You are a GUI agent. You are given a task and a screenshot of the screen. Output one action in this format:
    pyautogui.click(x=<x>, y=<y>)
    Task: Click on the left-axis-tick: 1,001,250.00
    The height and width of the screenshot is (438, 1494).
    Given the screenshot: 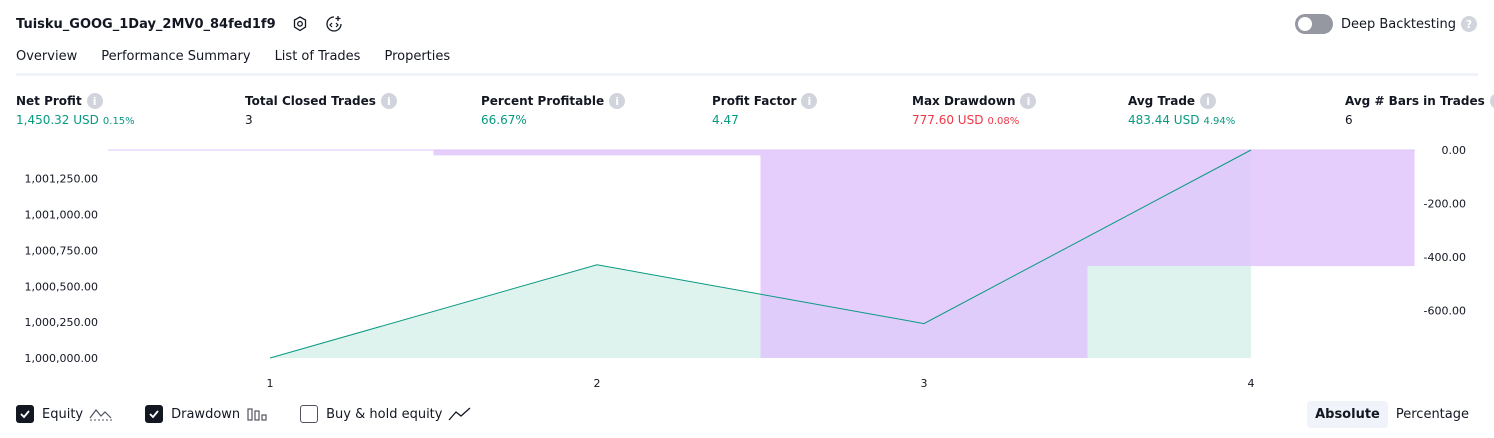 What is the action you would take?
    pyautogui.click(x=61, y=179)
    